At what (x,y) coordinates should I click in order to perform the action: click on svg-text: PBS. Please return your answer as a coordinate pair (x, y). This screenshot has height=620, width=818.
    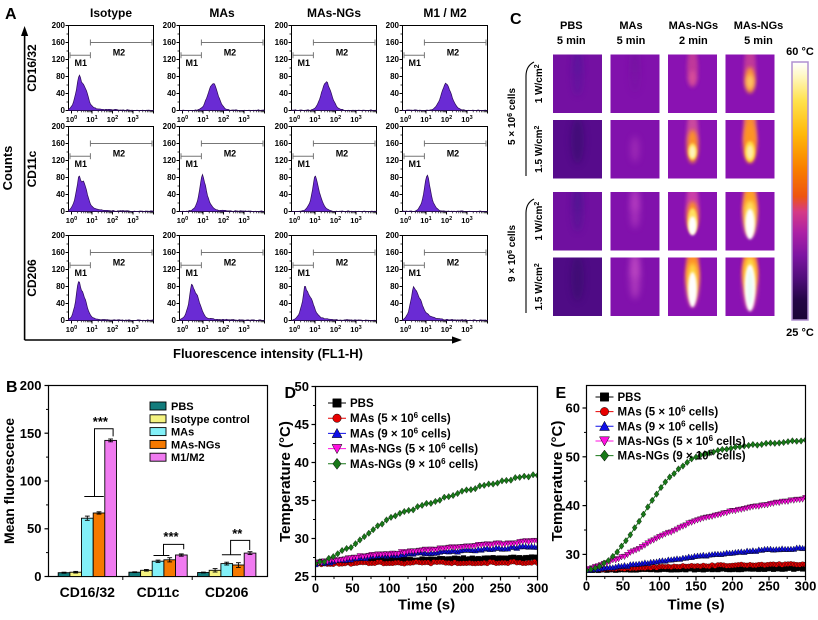
    Looking at the image, I should click on (362, 404).